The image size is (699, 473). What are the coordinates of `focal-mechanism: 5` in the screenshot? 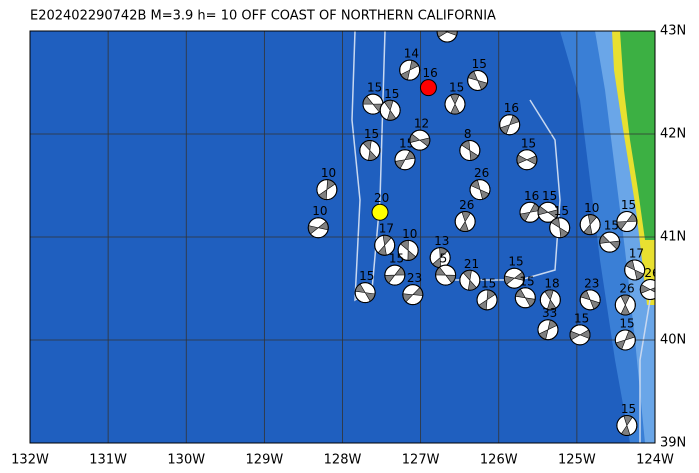 It's located at (446, 269).